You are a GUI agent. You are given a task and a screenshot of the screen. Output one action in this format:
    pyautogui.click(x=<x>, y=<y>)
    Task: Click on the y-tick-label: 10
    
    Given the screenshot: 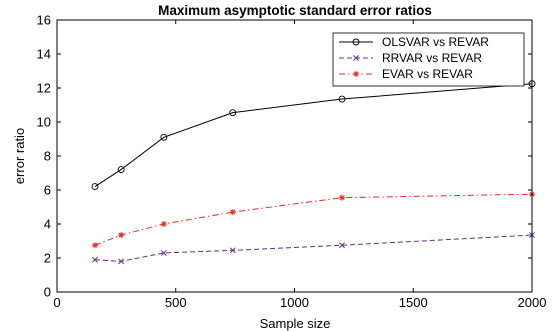 What is the action you would take?
    pyautogui.click(x=44, y=122)
    